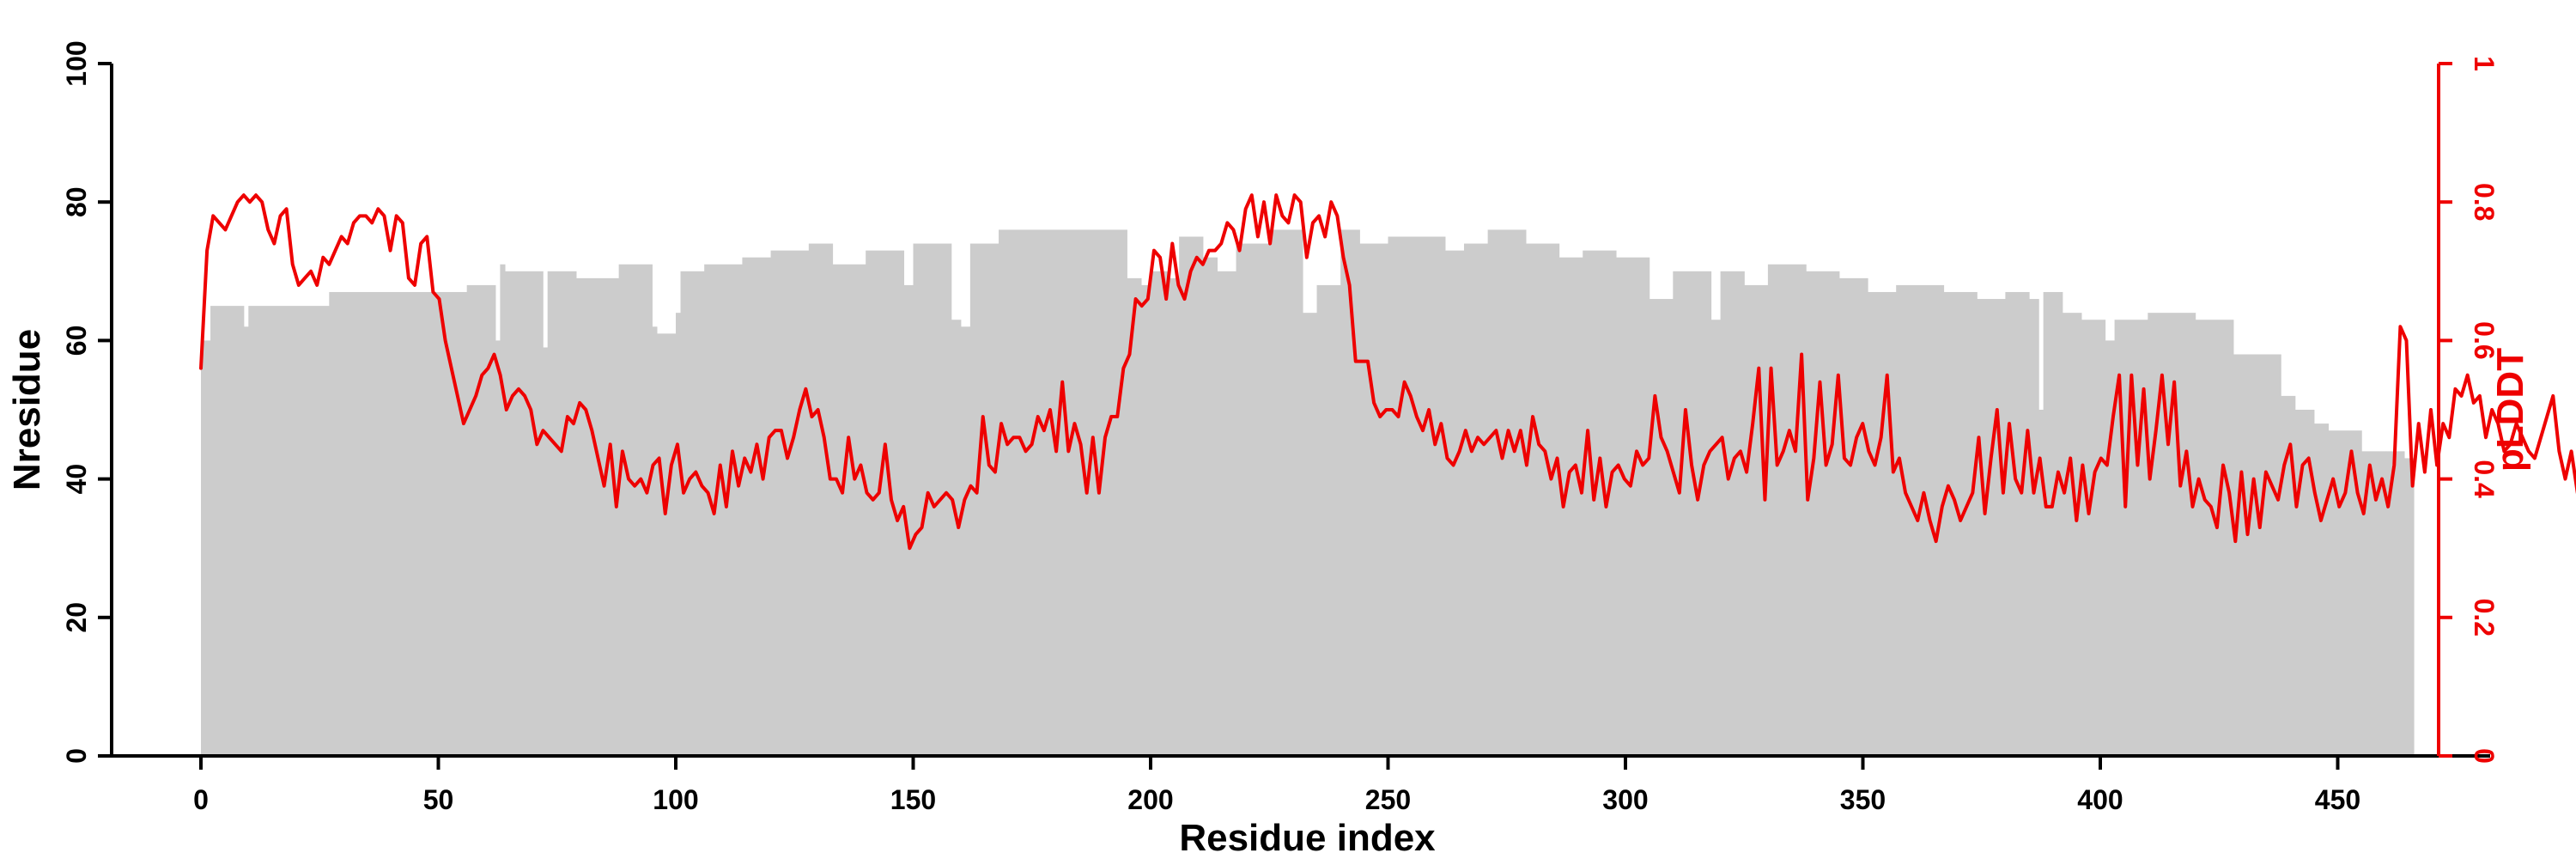 The height and width of the screenshot is (859, 2576). Describe the element at coordinates (77, 341) in the screenshot. I see `y-left-tick-label: 60` at that location.